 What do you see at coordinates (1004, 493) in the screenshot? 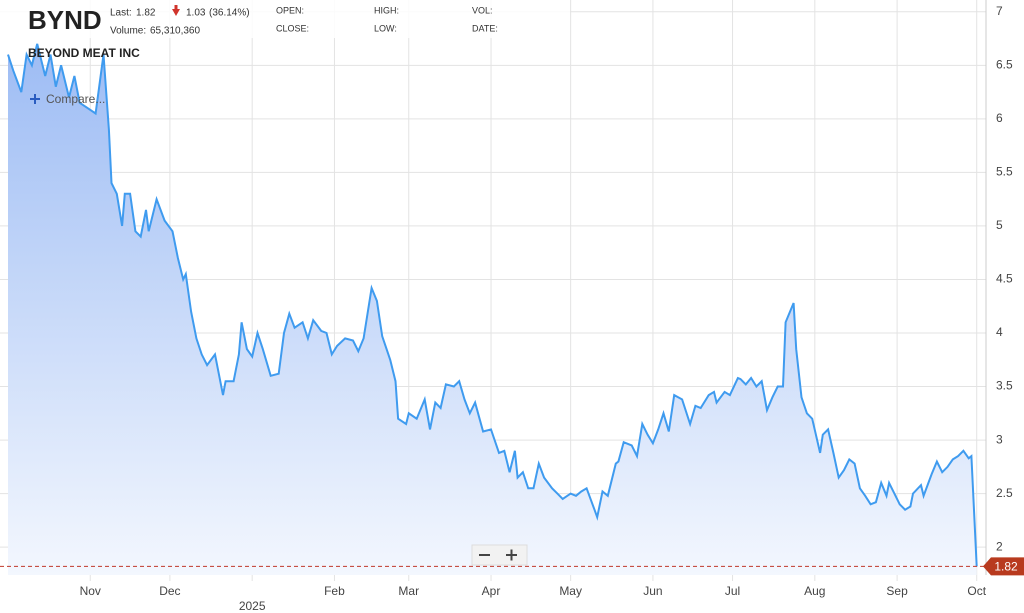
I see `y-tick-label: 2.5` at bounding box center [1004, 493].